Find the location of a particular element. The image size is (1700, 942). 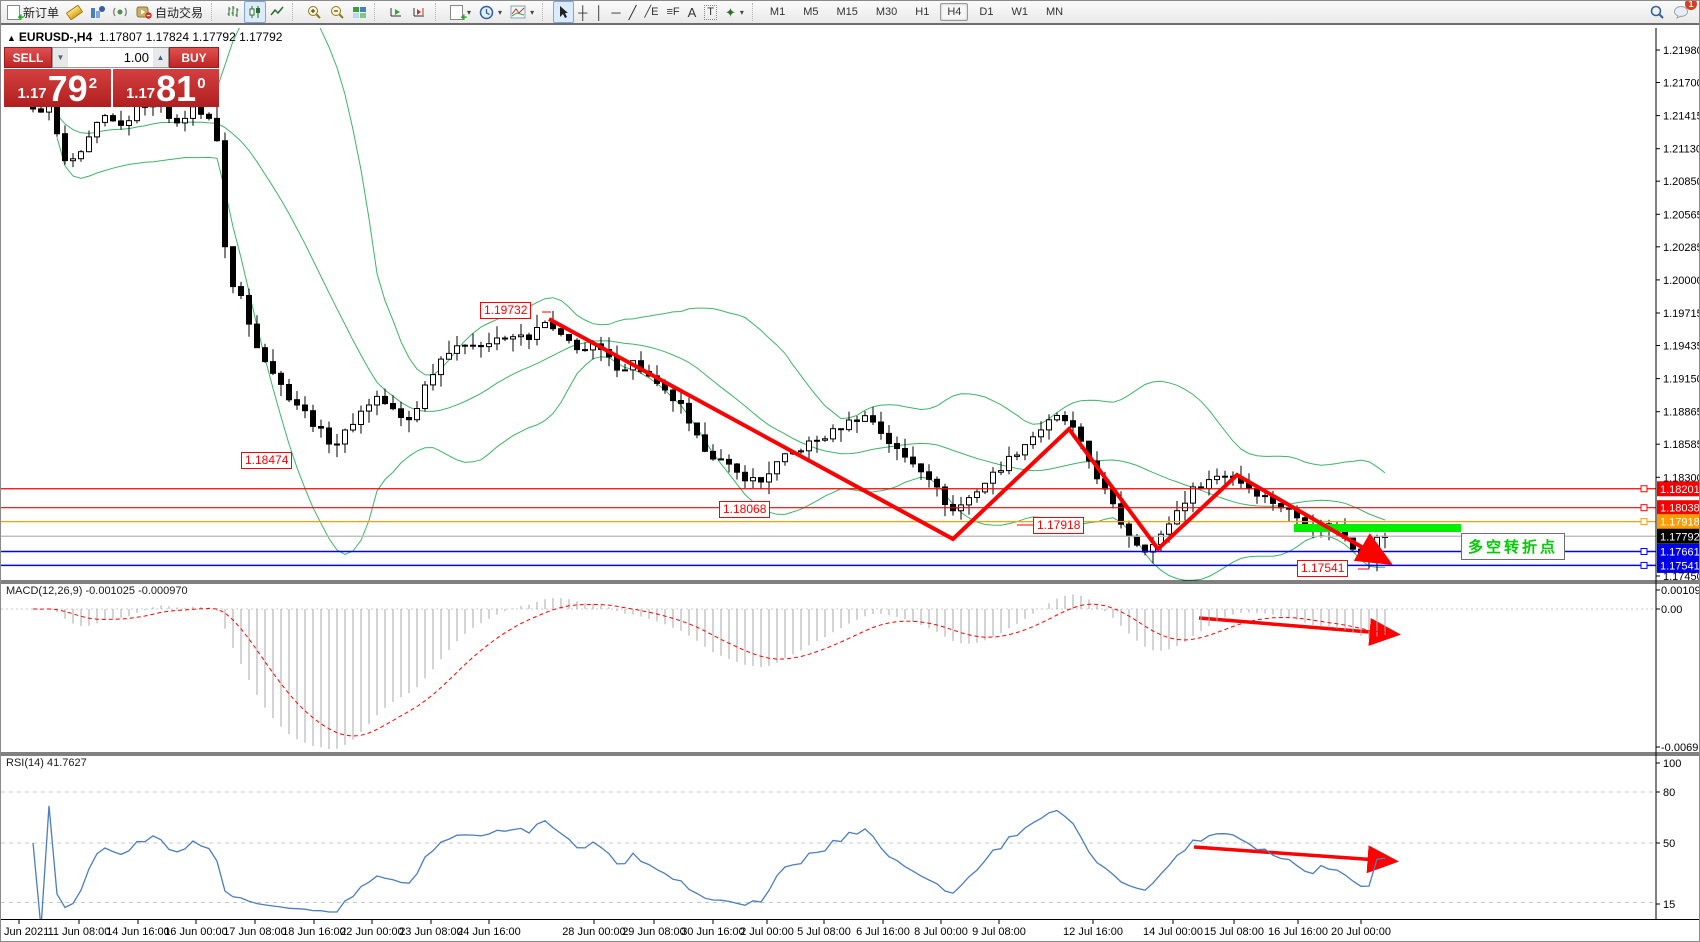

text-label-tool: T is located at coordinates (710, 12).